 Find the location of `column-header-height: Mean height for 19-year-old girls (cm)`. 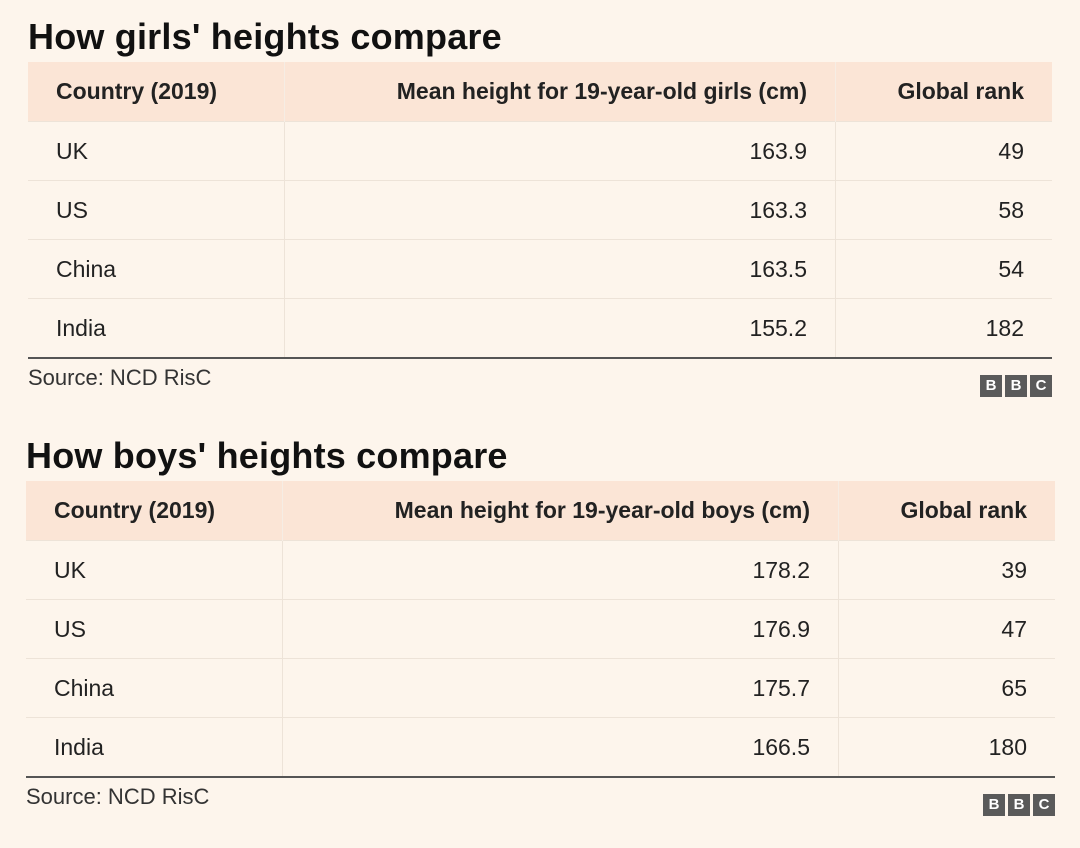

column-header-height: Mean height for 19-year-old girls (cm) is located at coordinates (560, 92).